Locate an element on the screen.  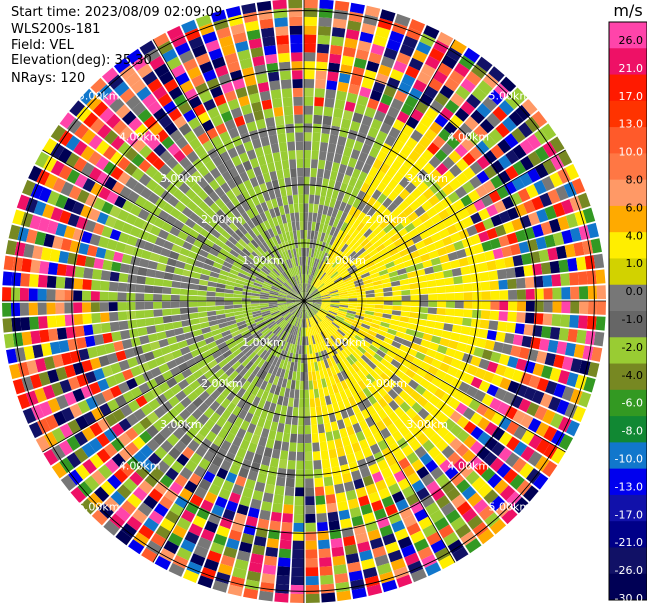
colorbar-tick-label: 8.0 is located at coordinates (635, 180).